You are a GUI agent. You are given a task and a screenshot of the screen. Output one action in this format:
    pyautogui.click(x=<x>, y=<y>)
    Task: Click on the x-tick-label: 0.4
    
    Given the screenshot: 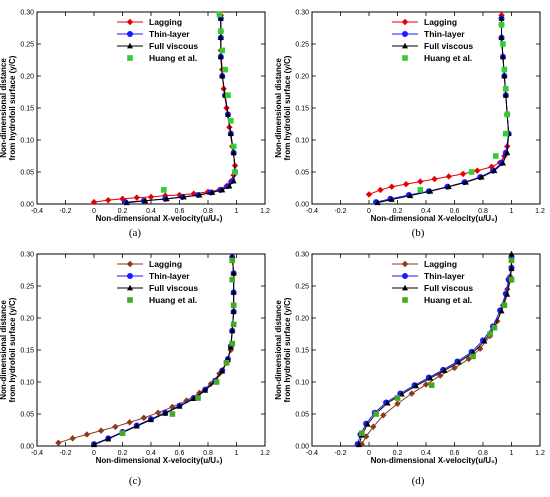 What is the action you would take?
    pyautogui.click(x=426, y=453)
    